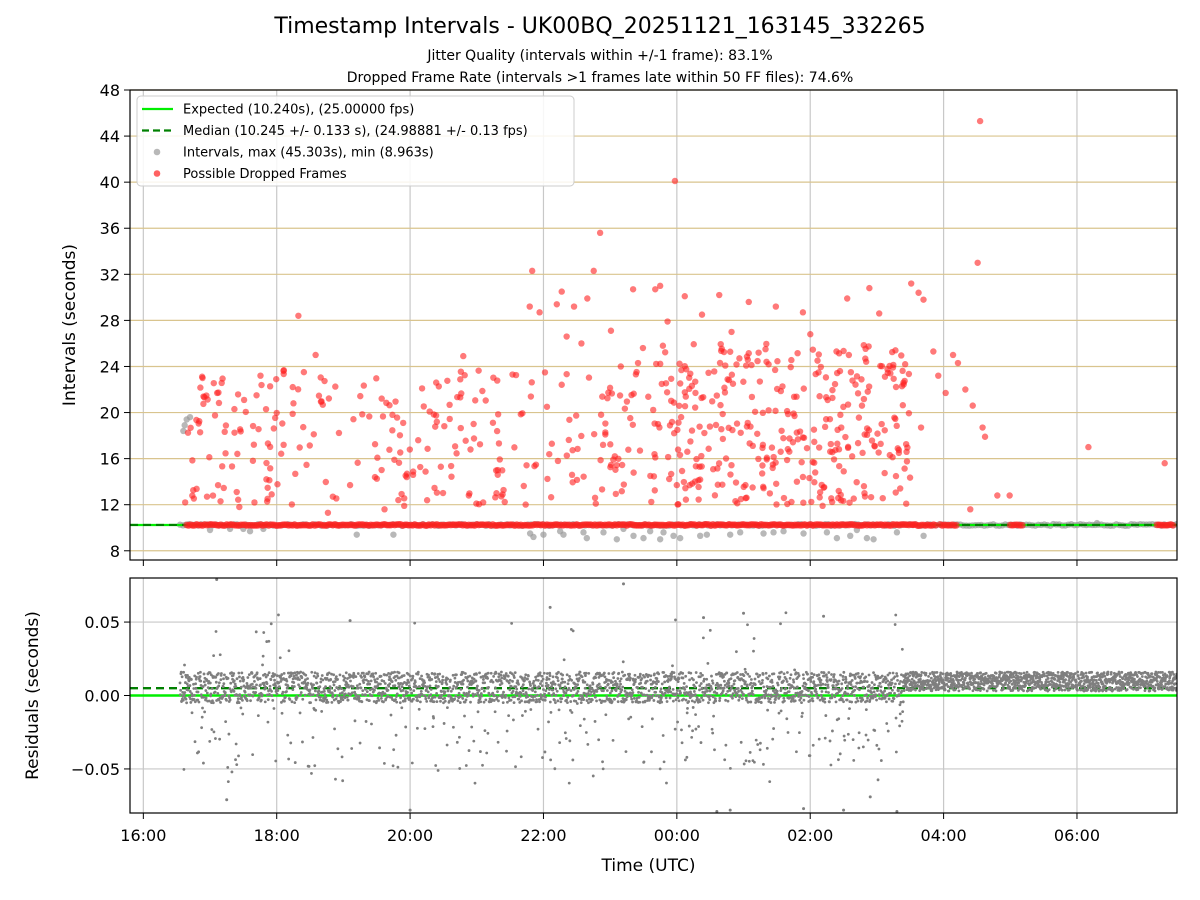  Describe the element at coordinates (110, 413) in the screenshot. I see `top-ytick-label: 20` at that location.